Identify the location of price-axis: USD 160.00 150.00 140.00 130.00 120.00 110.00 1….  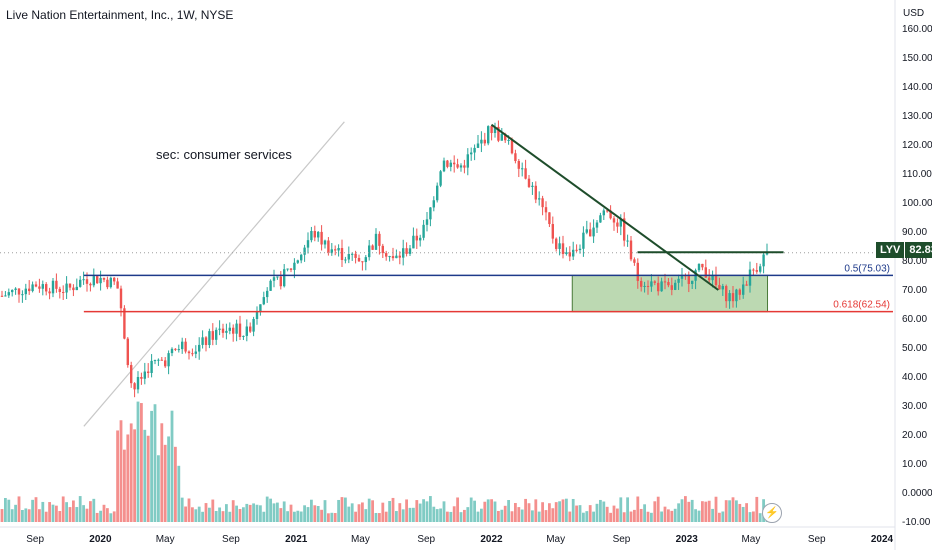
(913, 275).